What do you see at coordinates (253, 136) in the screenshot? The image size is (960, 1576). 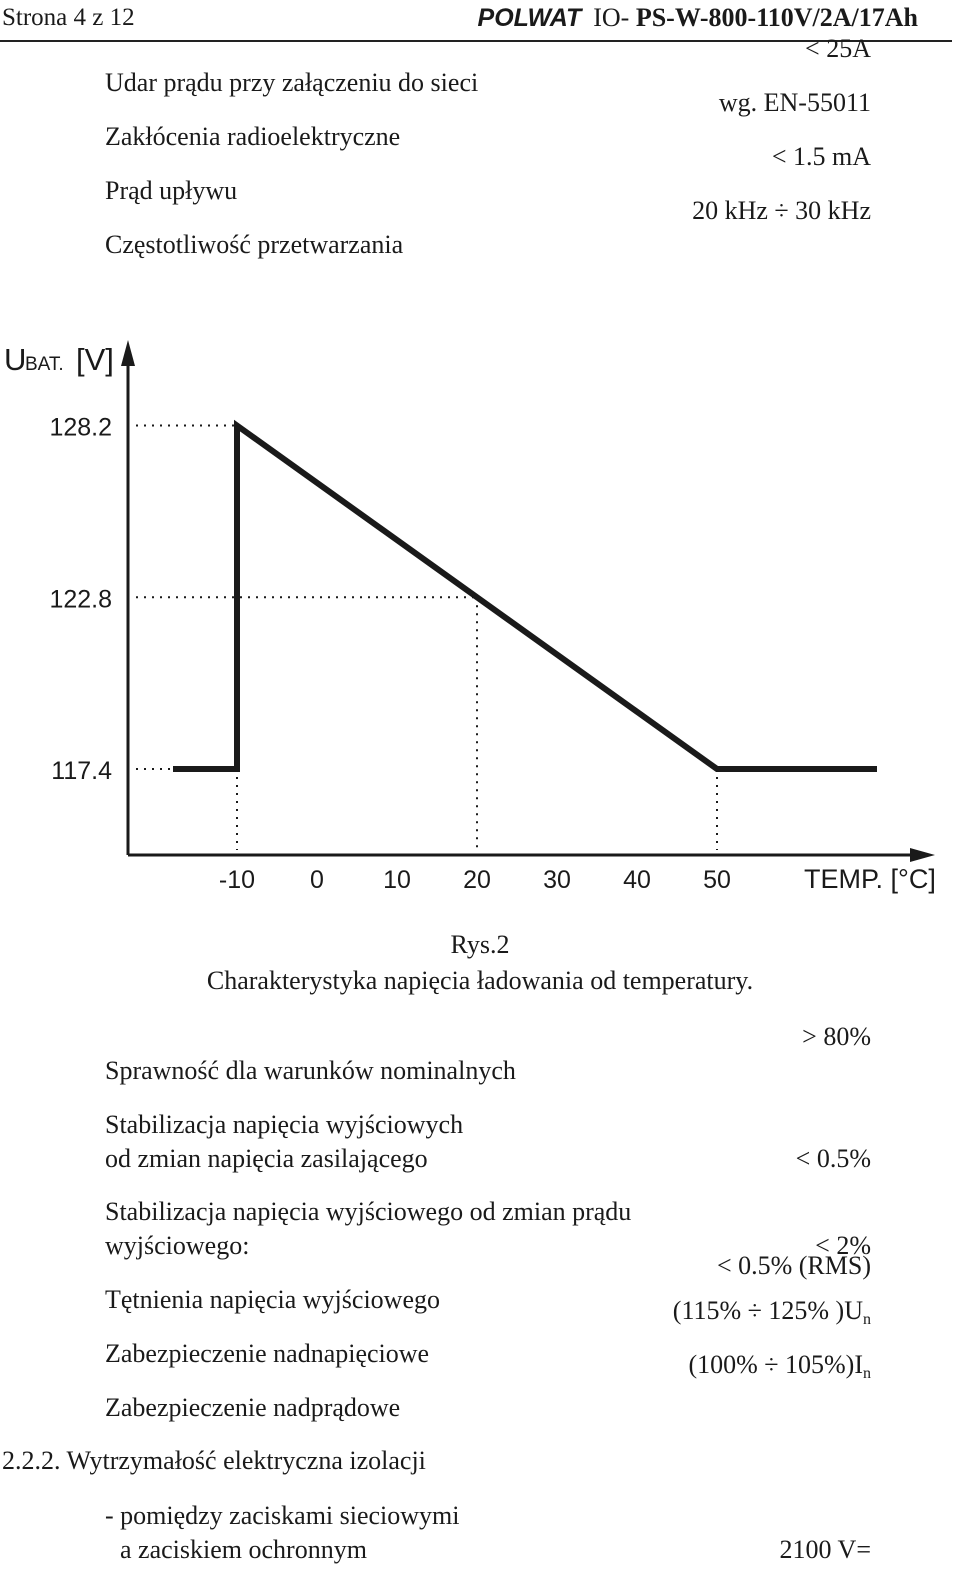 I see `spec-label: Zakłócenia radioelektryczne` at bounding box center [253, 136].